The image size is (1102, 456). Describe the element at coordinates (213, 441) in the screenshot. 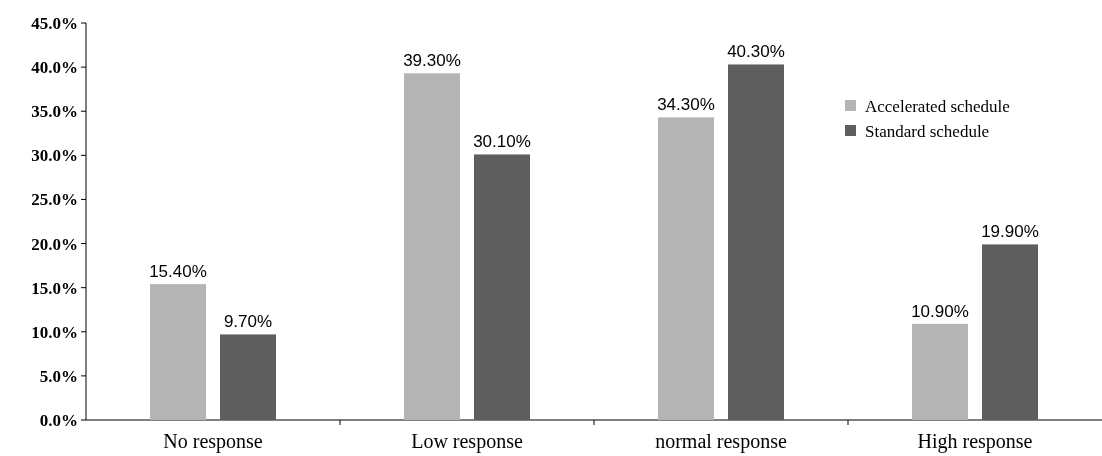

I see `x-tick-label: No response` at that location.